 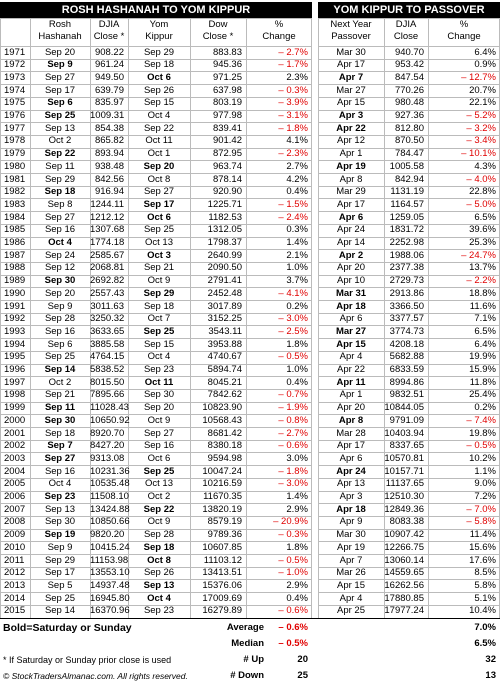 What do you see at coordinates (107, 230) in the screenshot?
I see `cell: 1307.68` at bounding box center [107, 230].